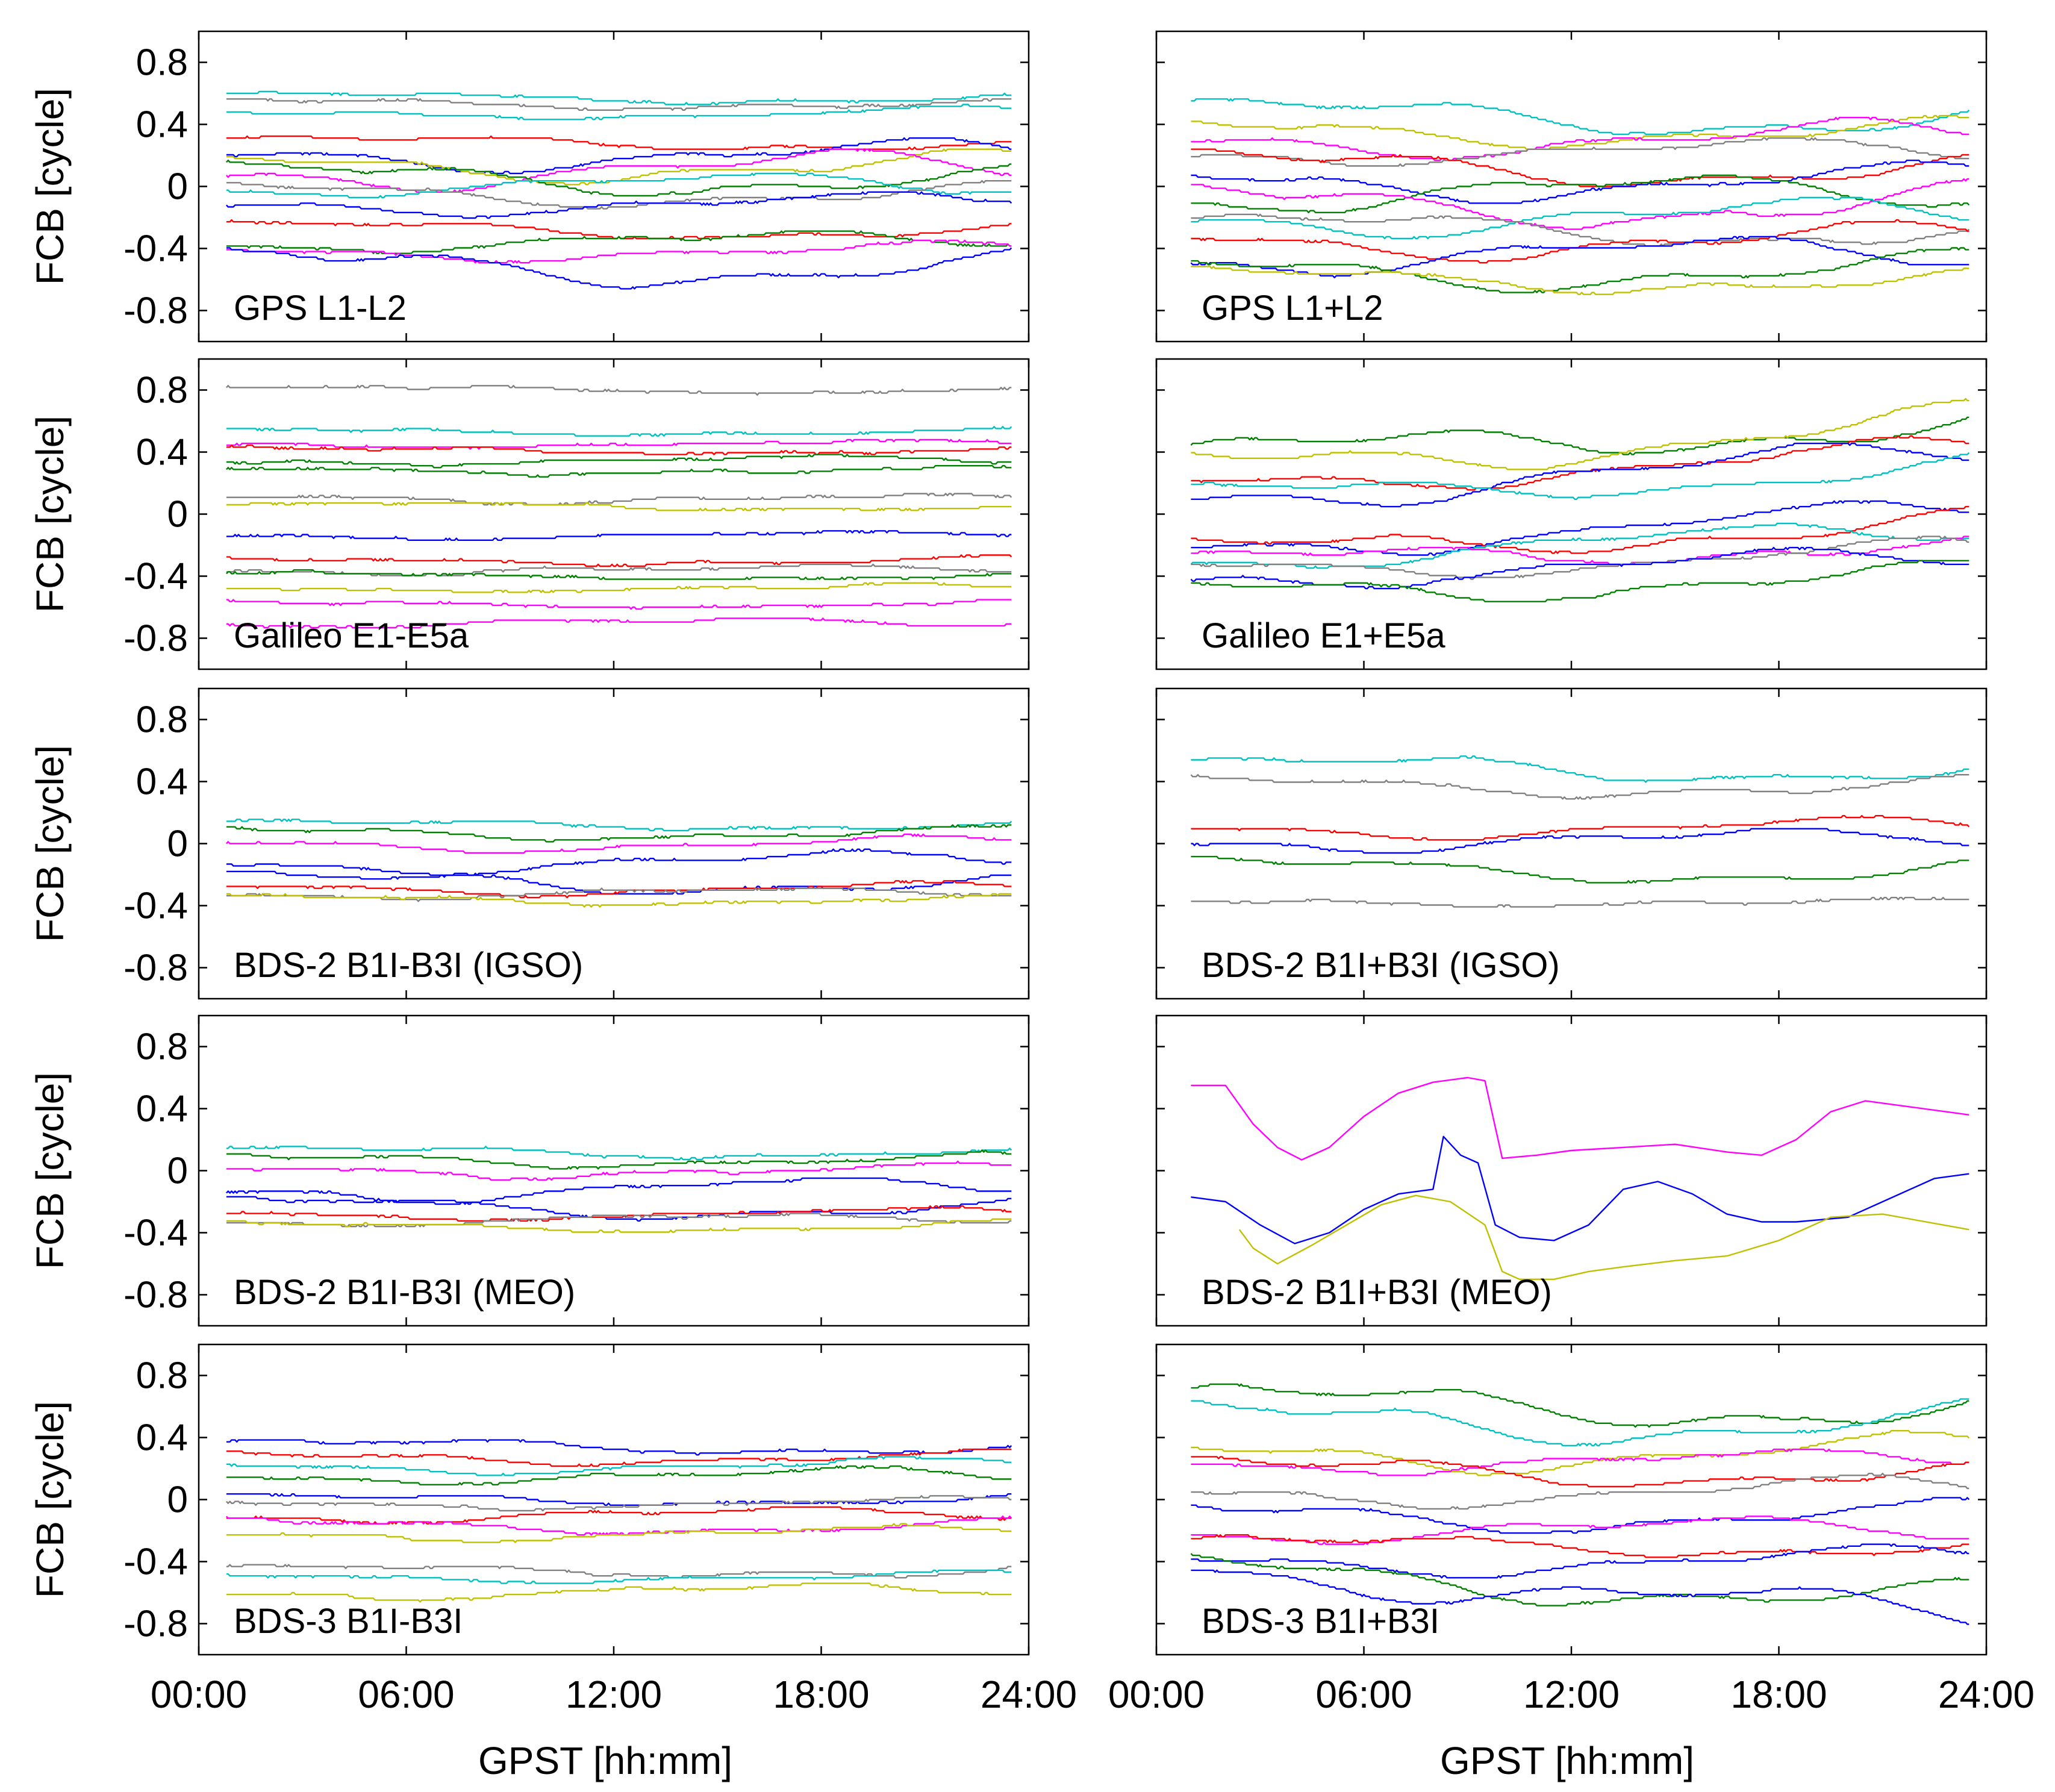 This screenshot has width=2055, height=1792. I want to click on x-tick-label: 00:00, so click(199, 1694).